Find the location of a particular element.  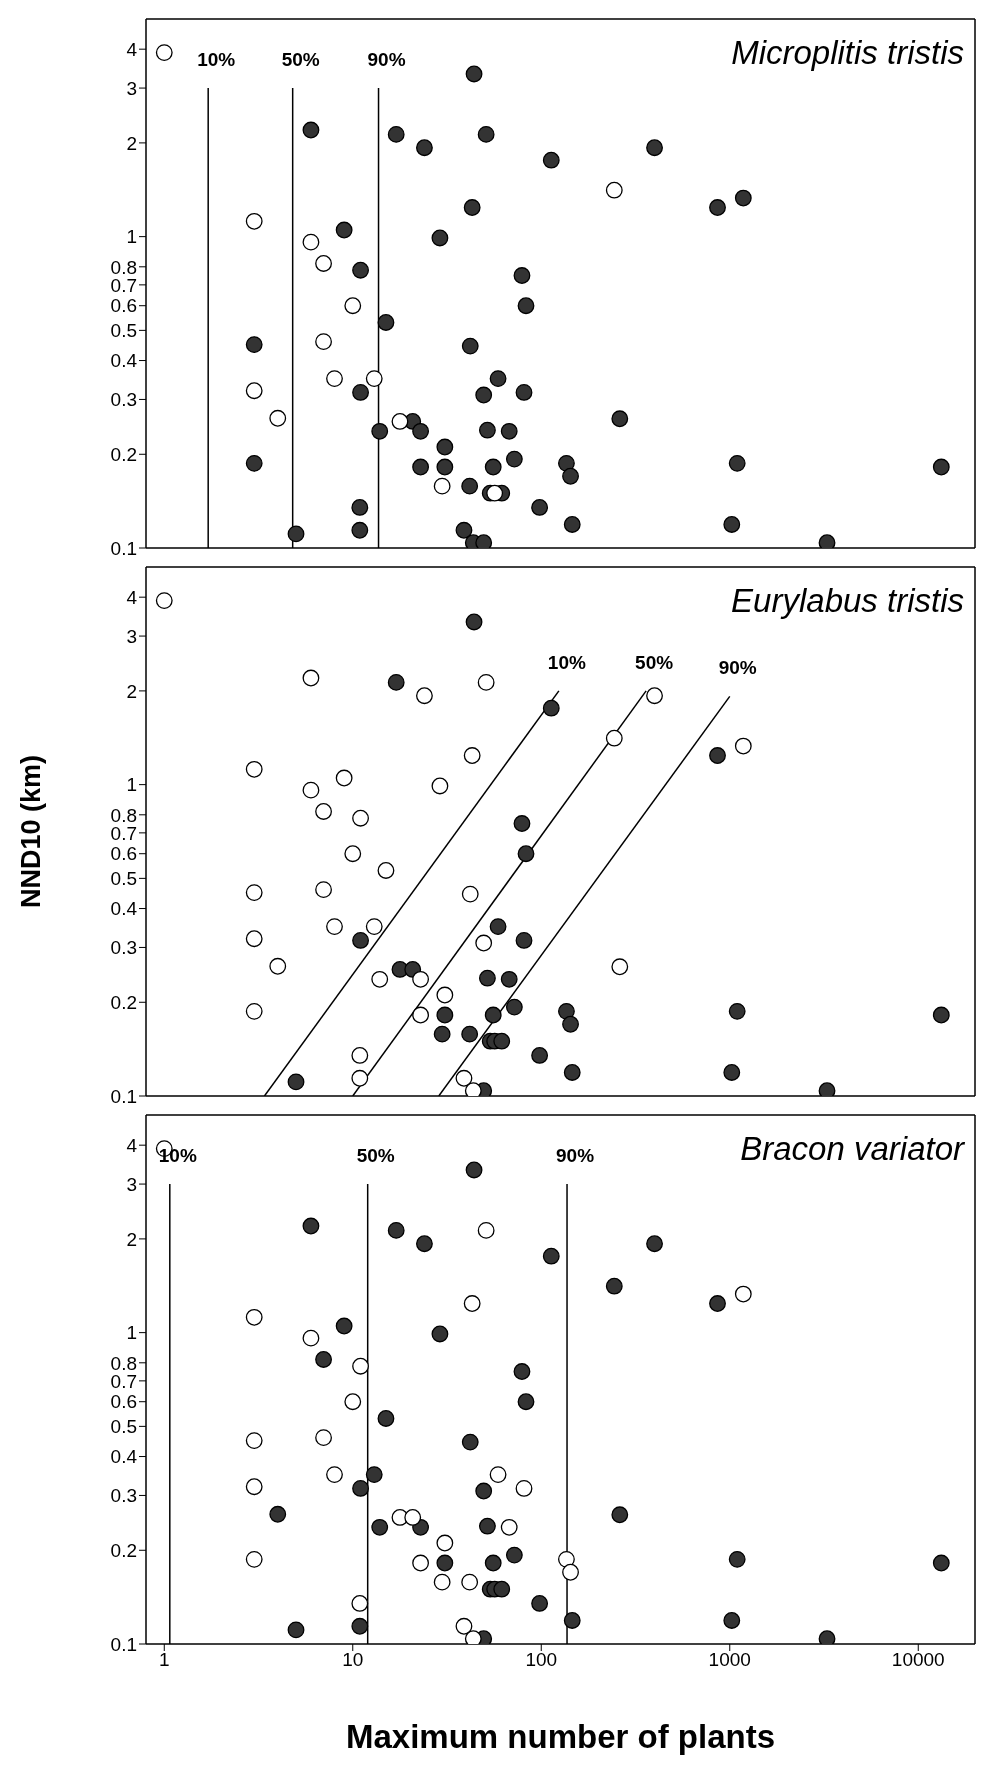

x-tick-label: 1000 is located at coordinates (729, 1660).